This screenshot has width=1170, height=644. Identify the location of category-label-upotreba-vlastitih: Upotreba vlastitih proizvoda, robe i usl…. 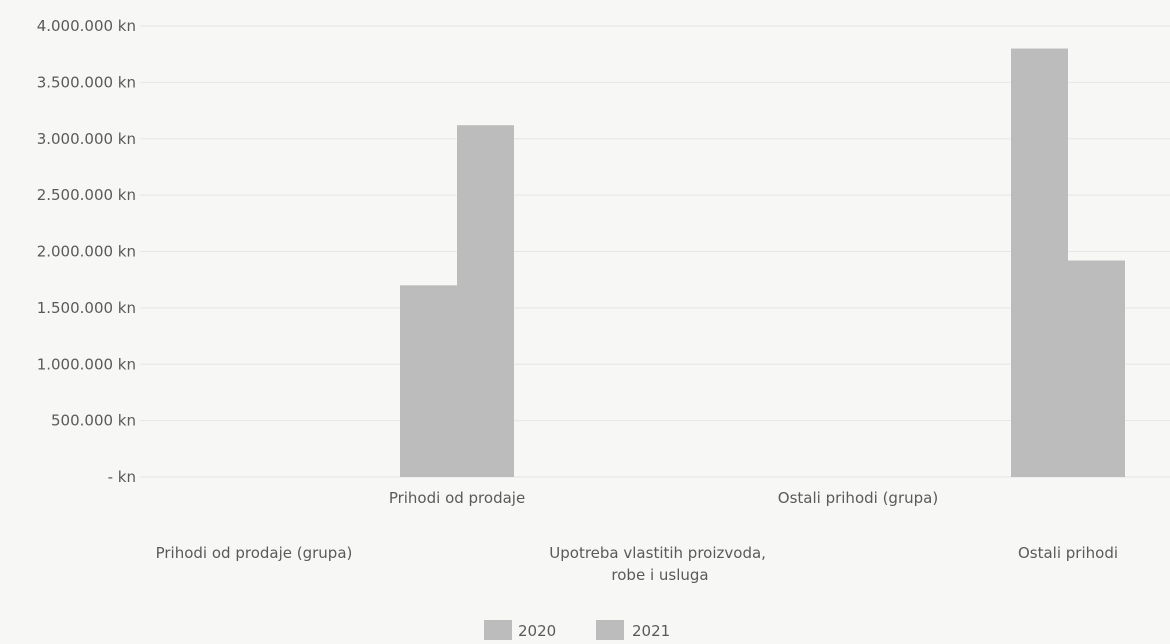
(659, 564).